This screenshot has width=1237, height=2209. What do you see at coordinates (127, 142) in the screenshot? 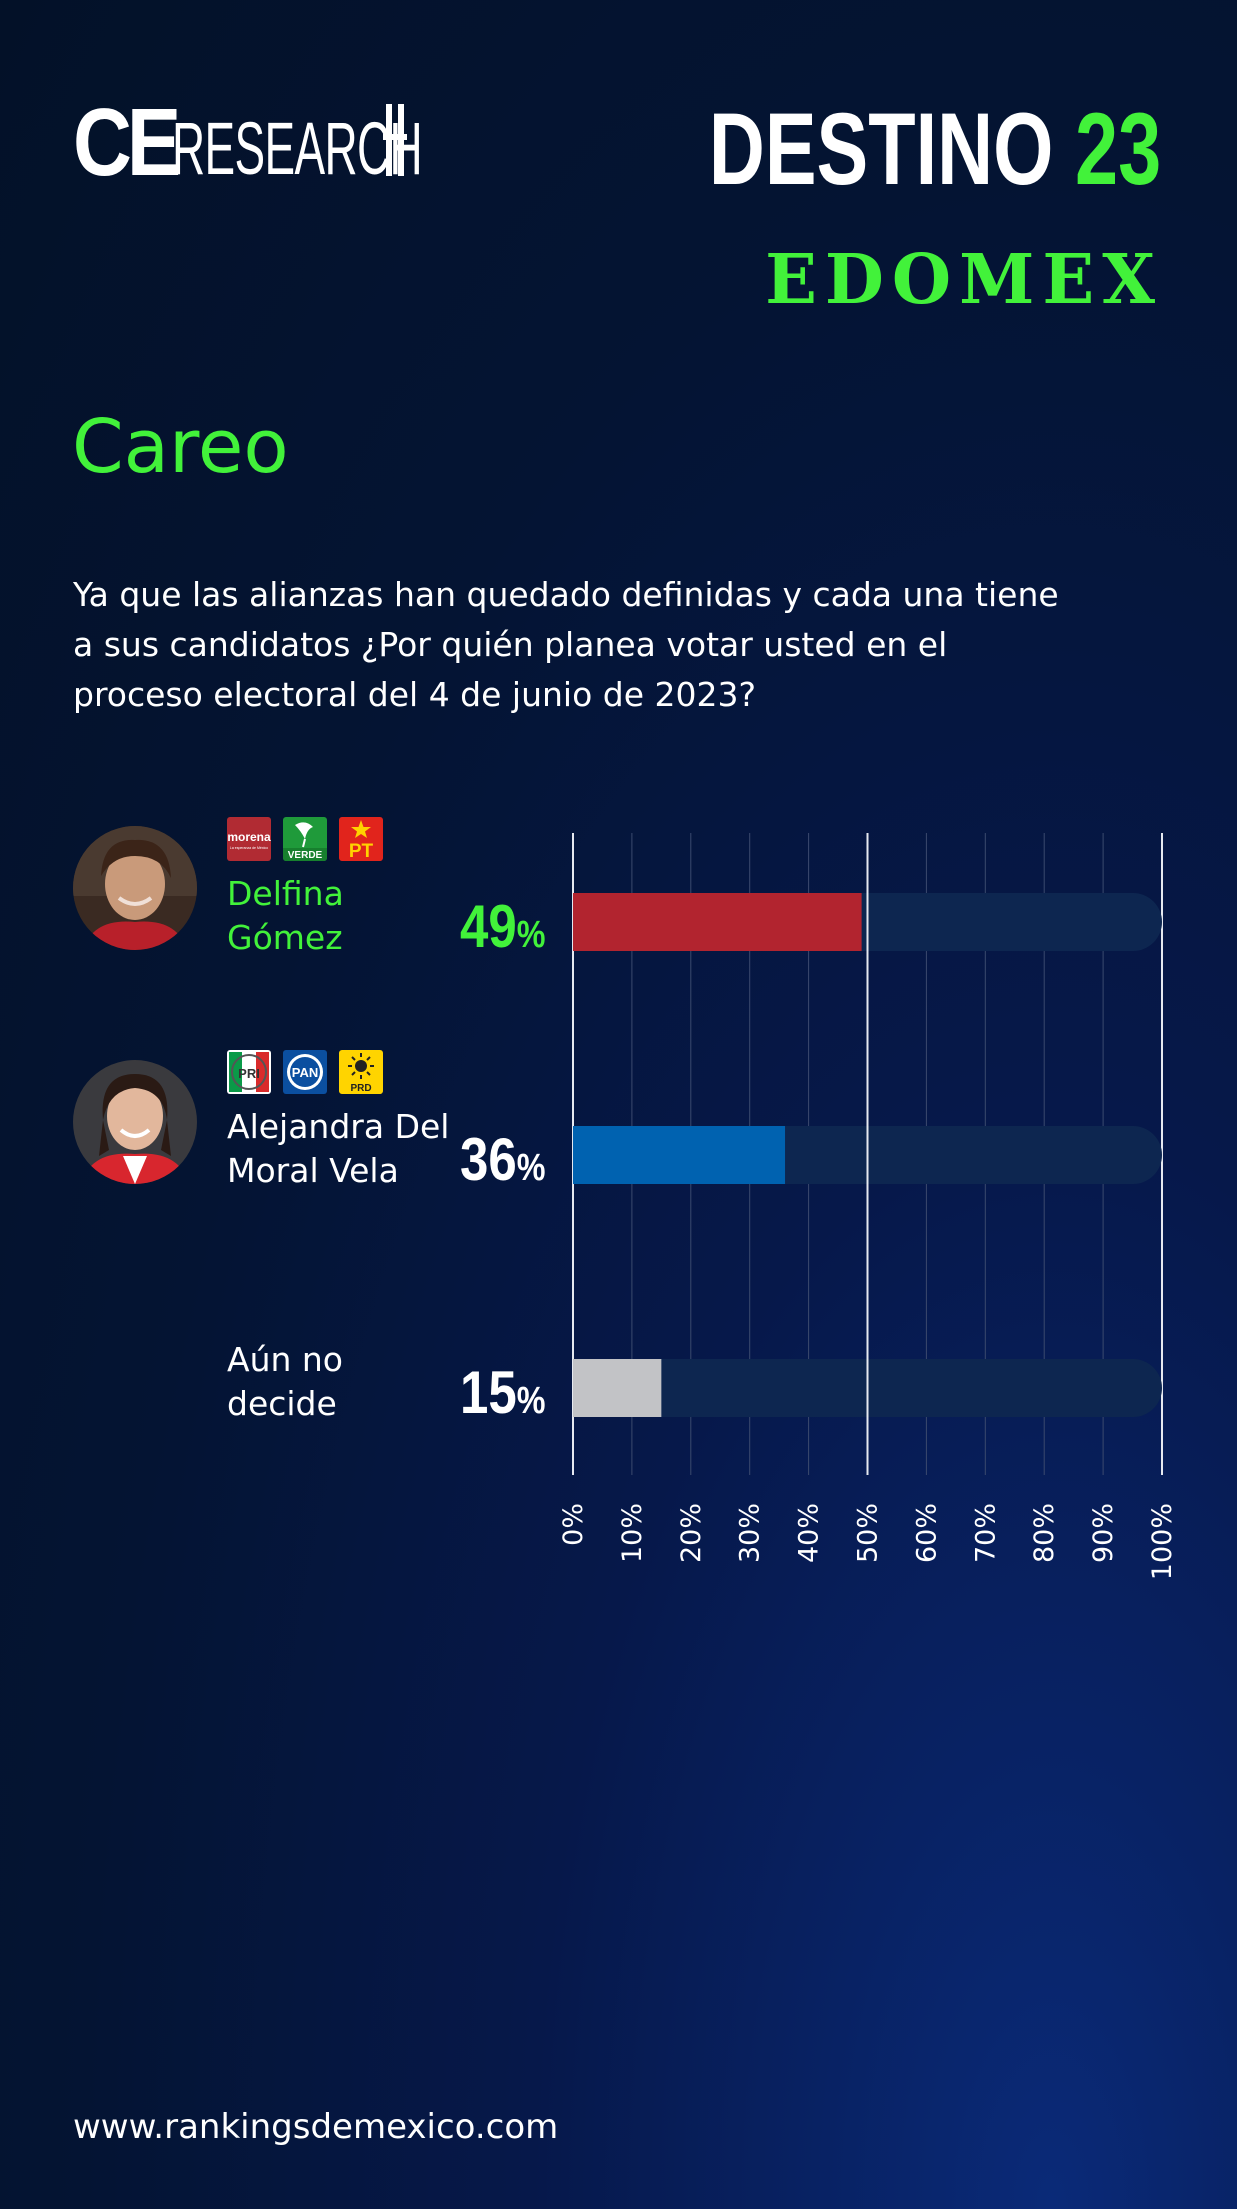
I see `logo-ce: CE` at bounding box center [127, 142].